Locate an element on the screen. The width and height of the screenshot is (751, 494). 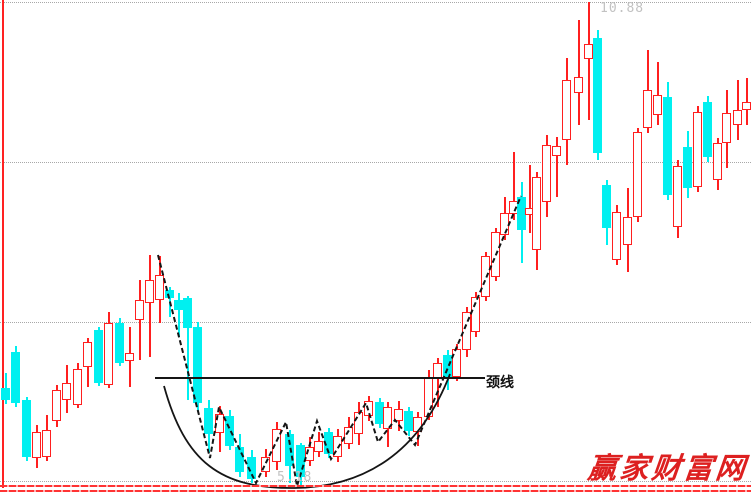
price-label-high: 10.88 is located at coordinates (622, 8).